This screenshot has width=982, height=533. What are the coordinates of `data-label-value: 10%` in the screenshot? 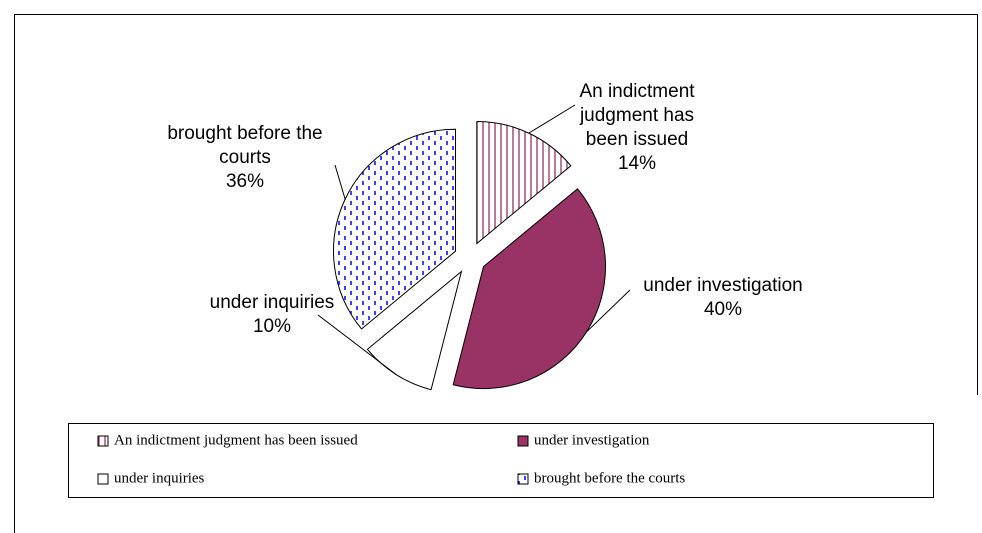 It's located at (272, 326).